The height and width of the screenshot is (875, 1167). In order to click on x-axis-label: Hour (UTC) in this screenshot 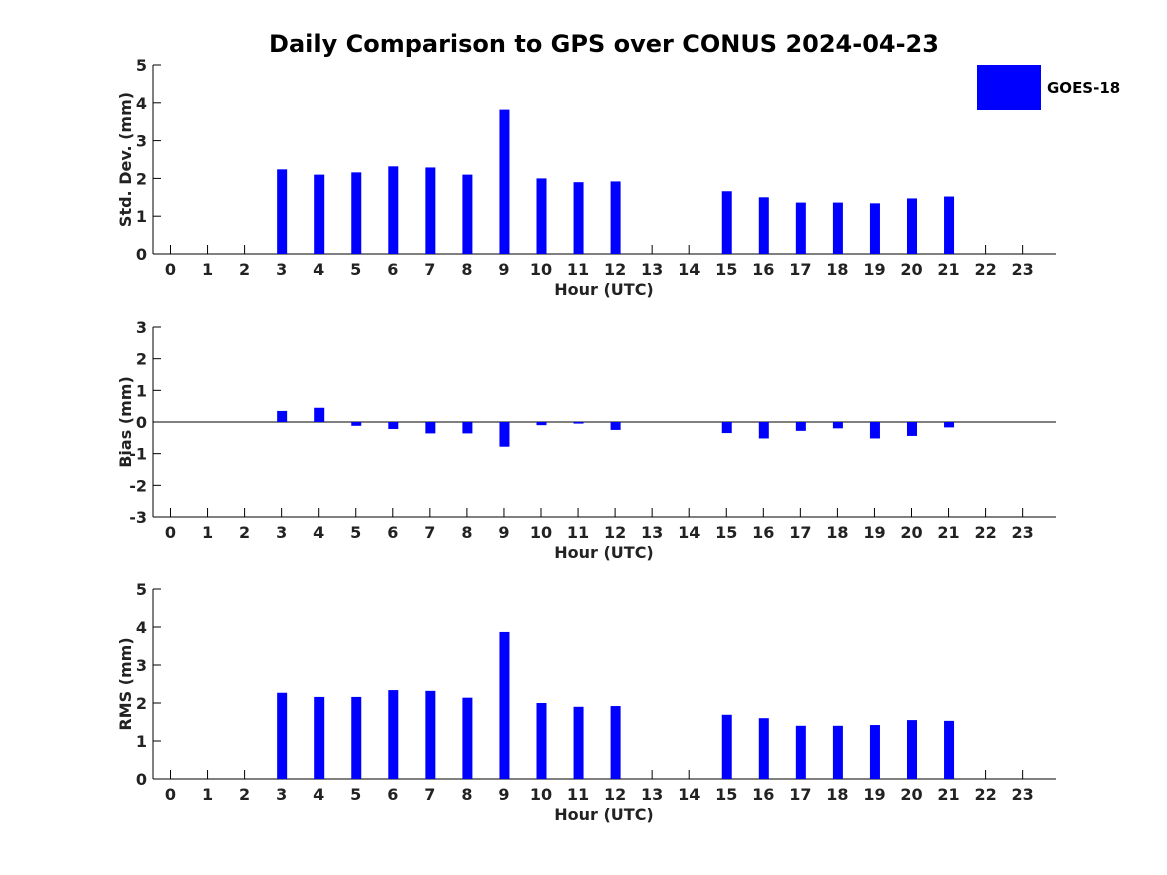, I will do `click(604, 814)`.